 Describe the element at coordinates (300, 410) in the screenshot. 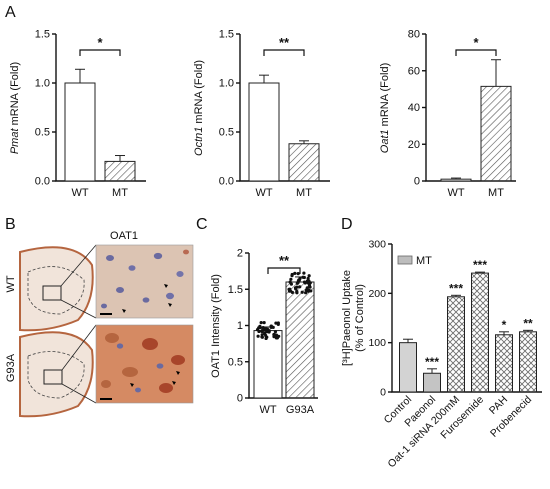

I see `x-tick-label: G93A` at that location.